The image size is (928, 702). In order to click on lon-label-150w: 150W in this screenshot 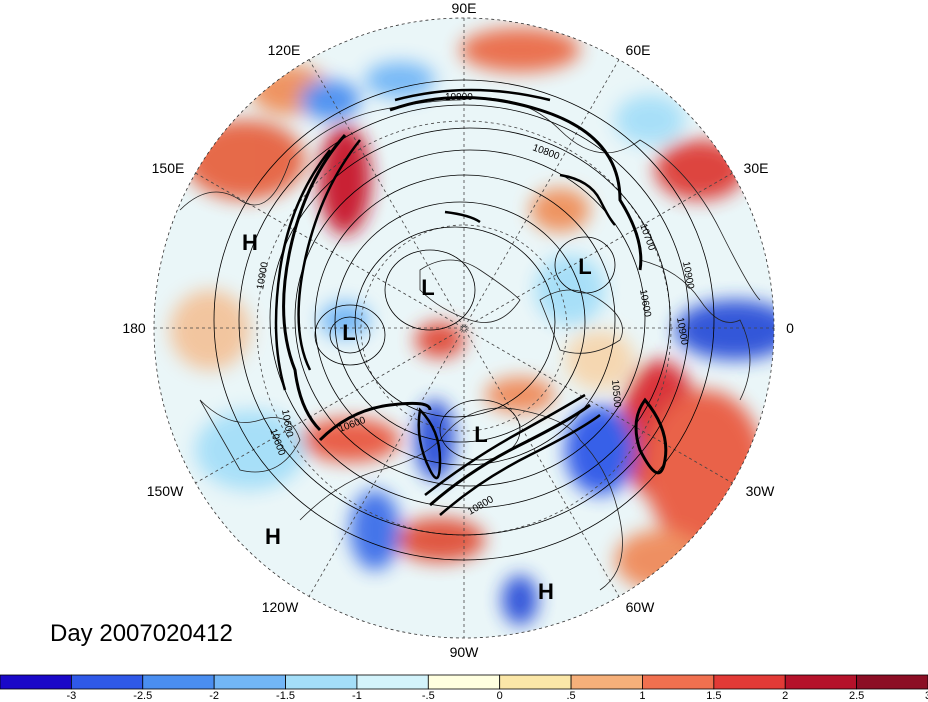, I will do `click(165, 491)`.